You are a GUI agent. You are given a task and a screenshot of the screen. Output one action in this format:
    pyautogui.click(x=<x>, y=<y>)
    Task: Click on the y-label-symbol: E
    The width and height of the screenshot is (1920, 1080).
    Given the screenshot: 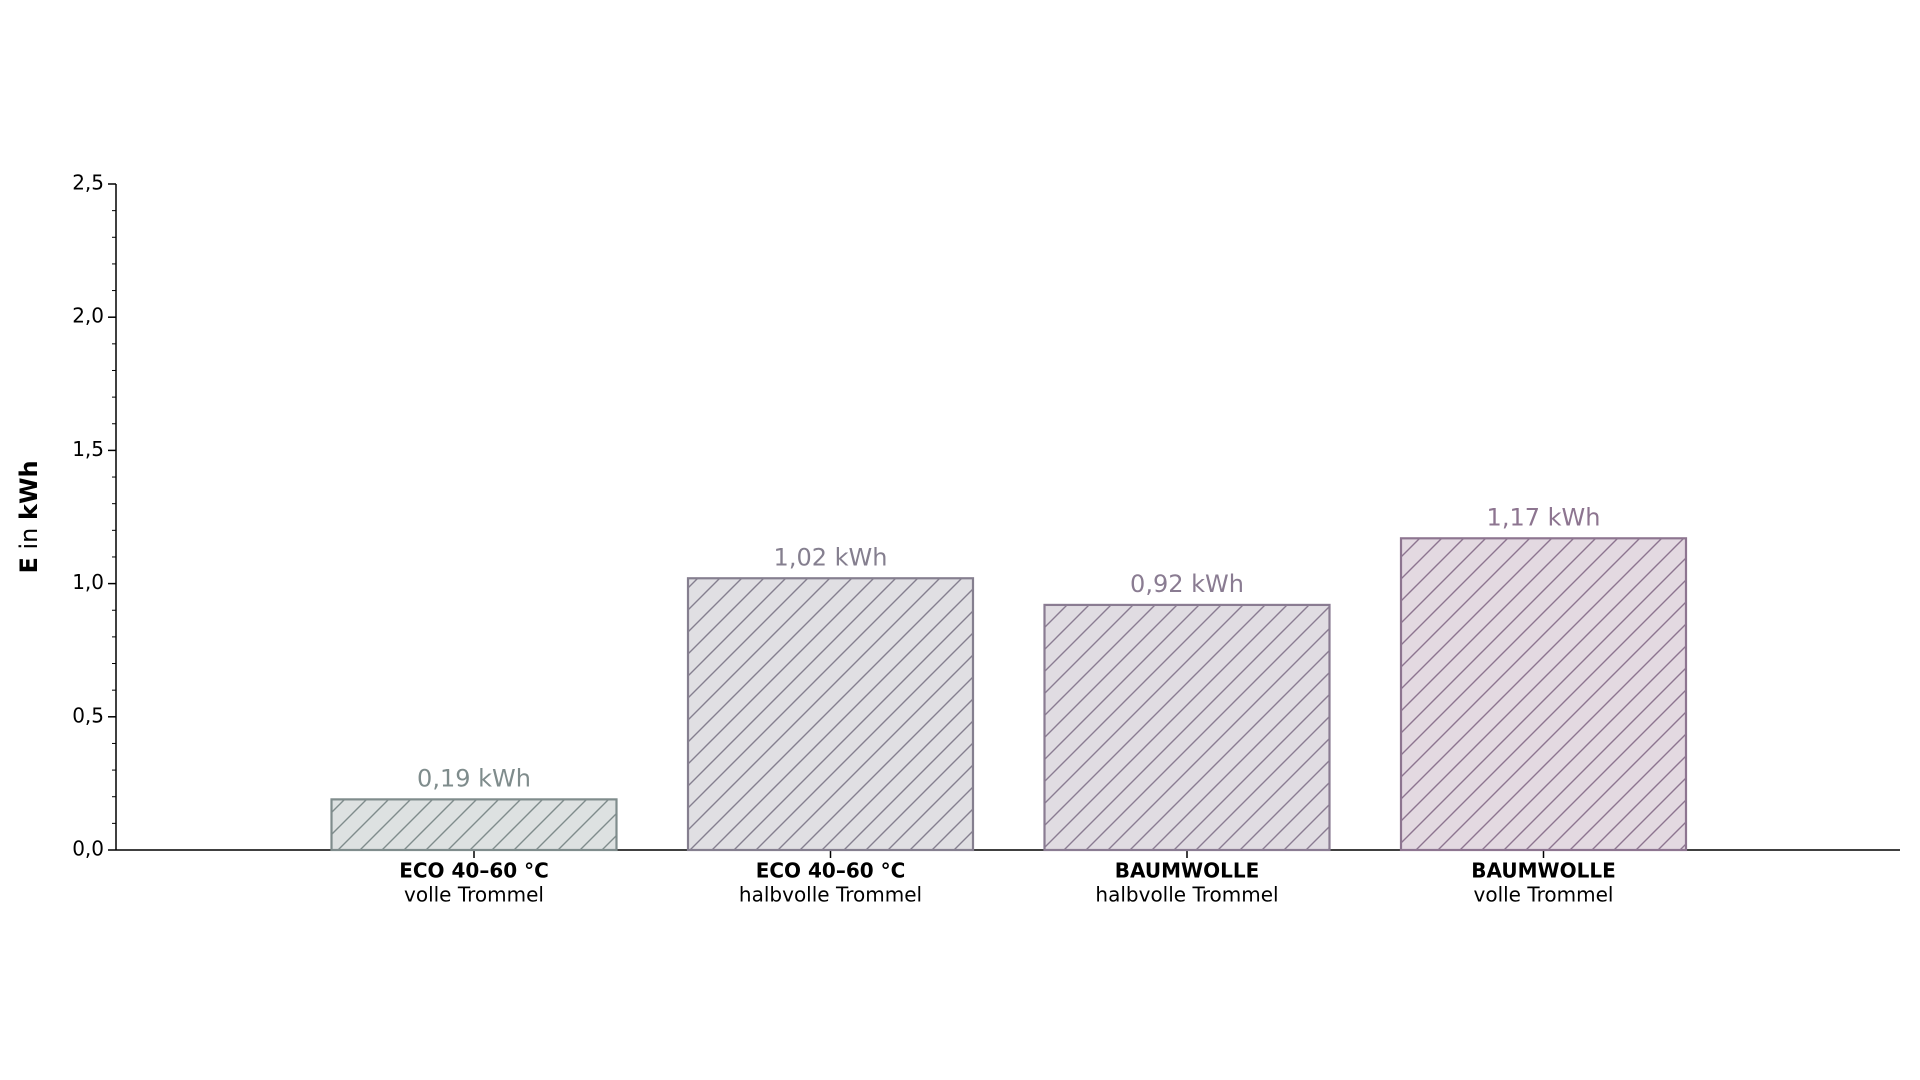 What is the action you would take?
    pyautogui.click(x=29, y=565)
    